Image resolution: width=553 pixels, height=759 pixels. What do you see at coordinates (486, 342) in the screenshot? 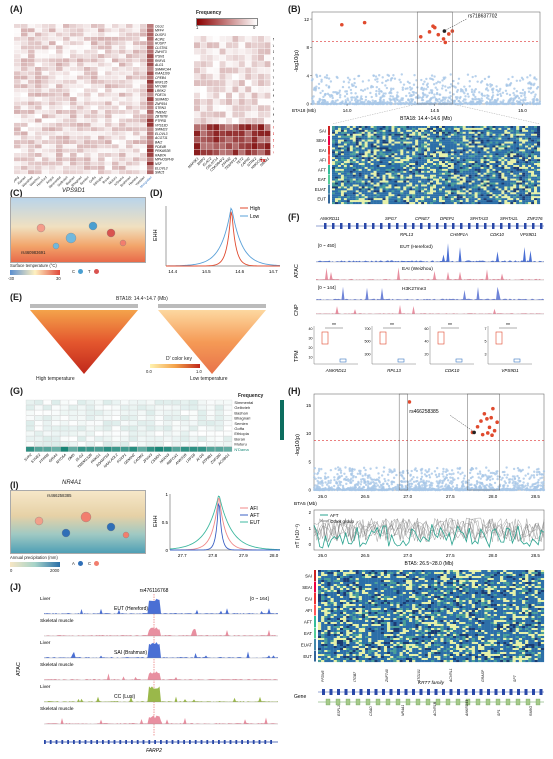
I see `tpm-tick: 5` at bounding box center [486, 342].